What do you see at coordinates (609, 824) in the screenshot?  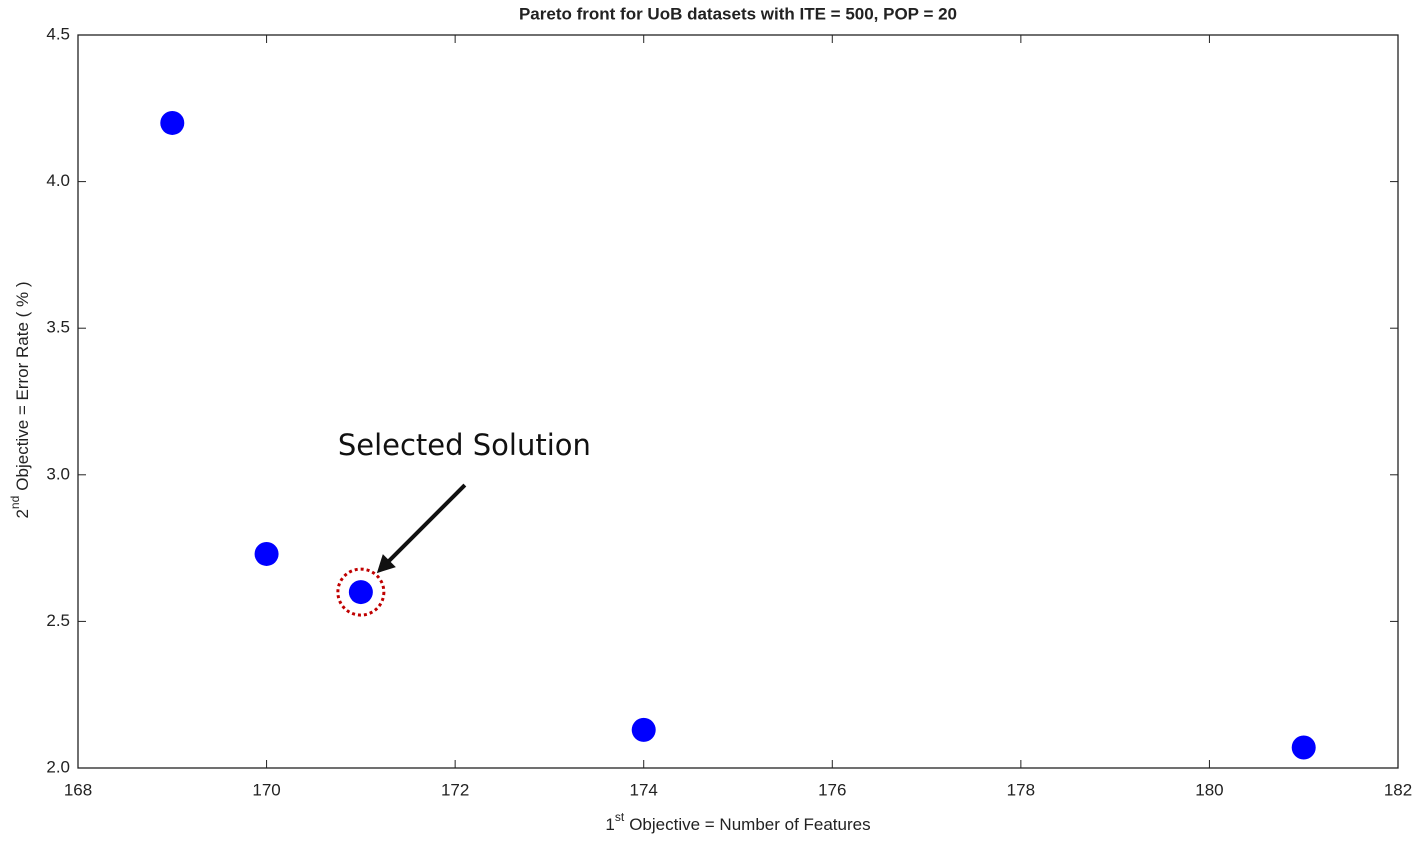 I see `x-label-part: 1` at bounding box center [609, 824].